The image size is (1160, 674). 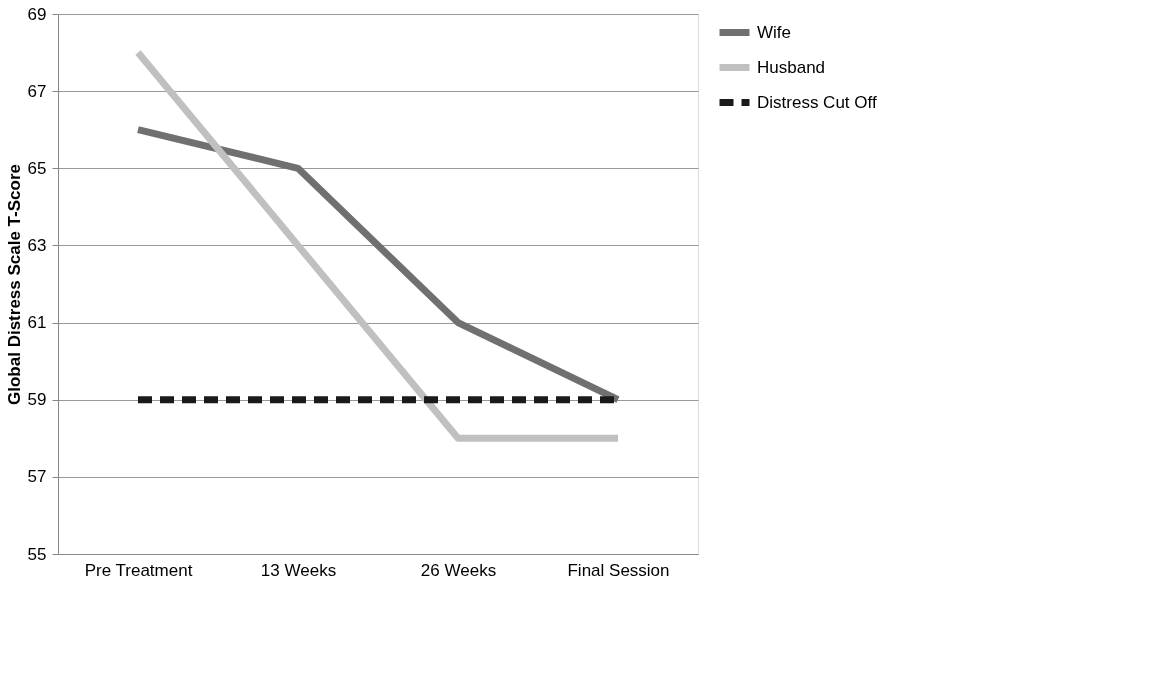 I want to click on y-tick-label: 65, so click(x=37, y=168).